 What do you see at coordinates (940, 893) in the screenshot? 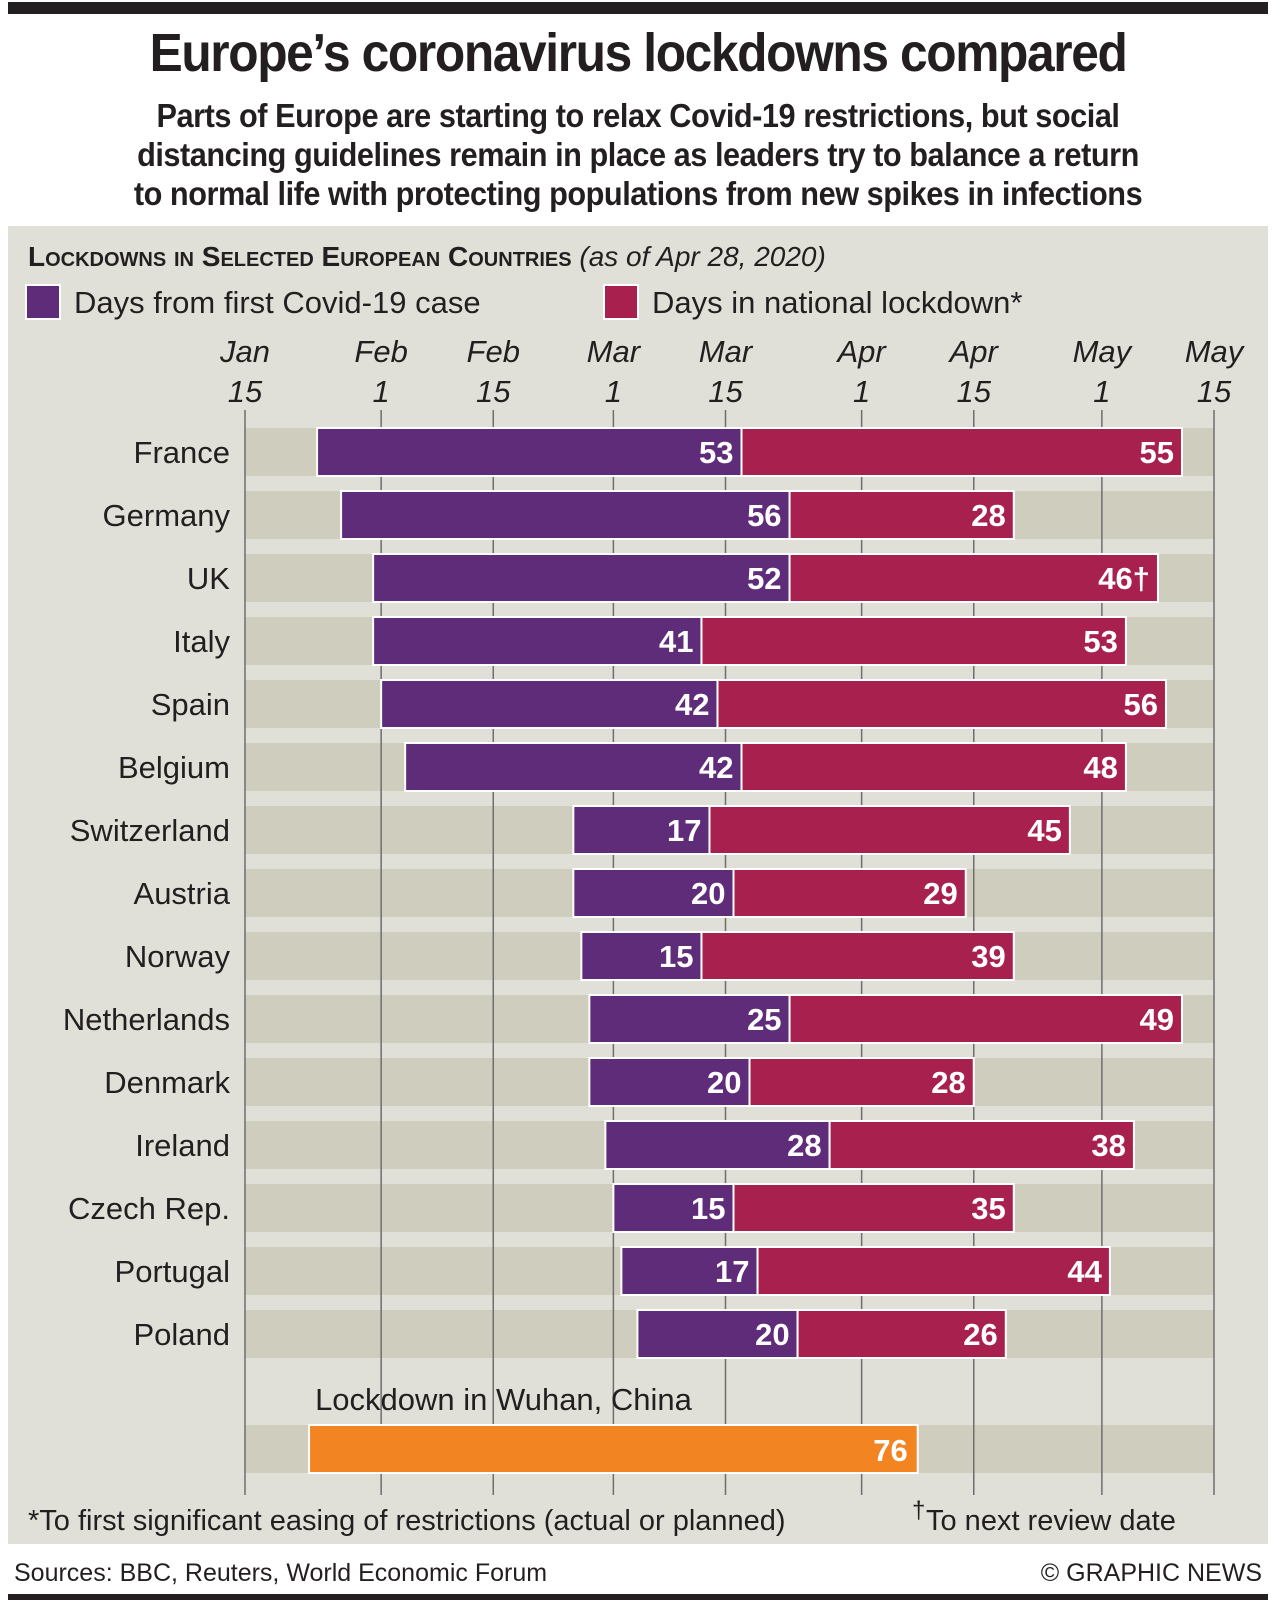
I see `value-label-lockdown: 29` at bounding box center [940, 893].